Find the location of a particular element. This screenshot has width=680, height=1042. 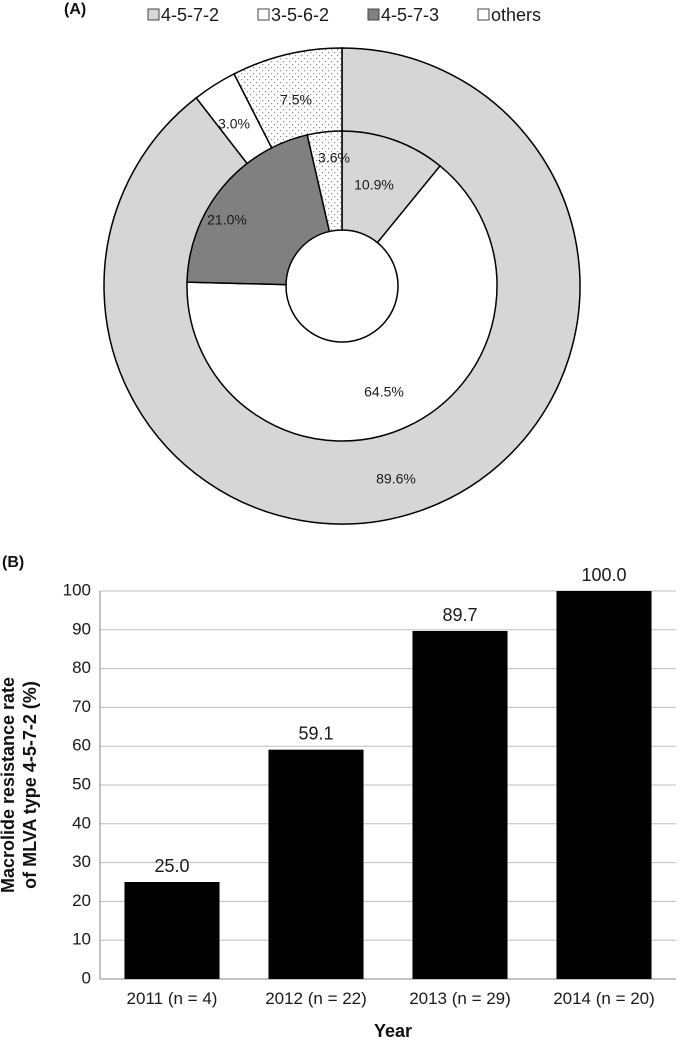

y-tick-label: 0 is located at coordinates (86, 977).